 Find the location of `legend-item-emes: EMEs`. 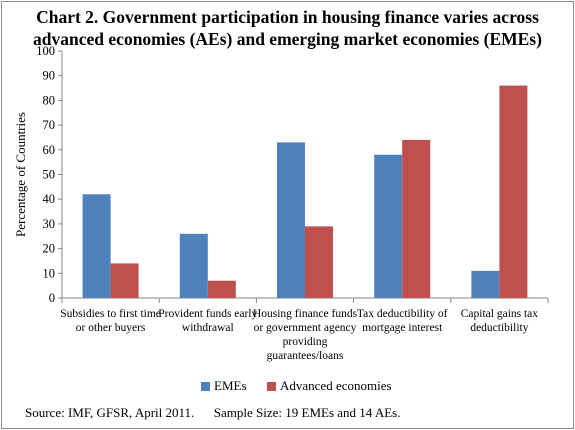

legend-item-emes: EMEs is located at coordinates (224, 386).